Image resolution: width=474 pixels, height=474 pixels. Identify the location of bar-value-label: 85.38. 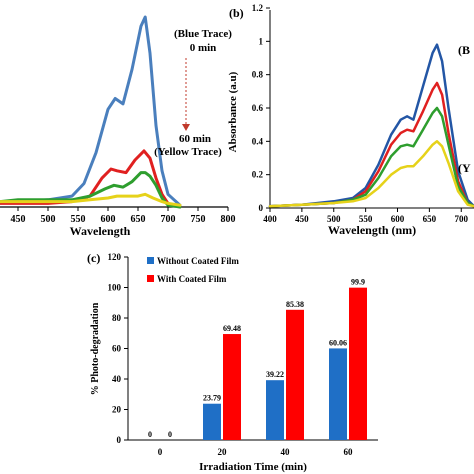
(295, 304).